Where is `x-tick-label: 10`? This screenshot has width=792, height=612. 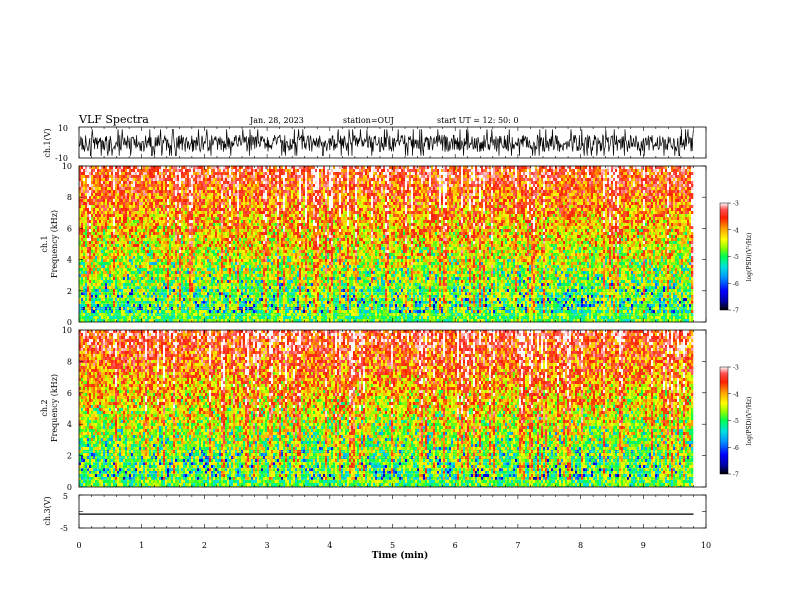 x-tick-label: 10 is located at coordinates (706, 545).